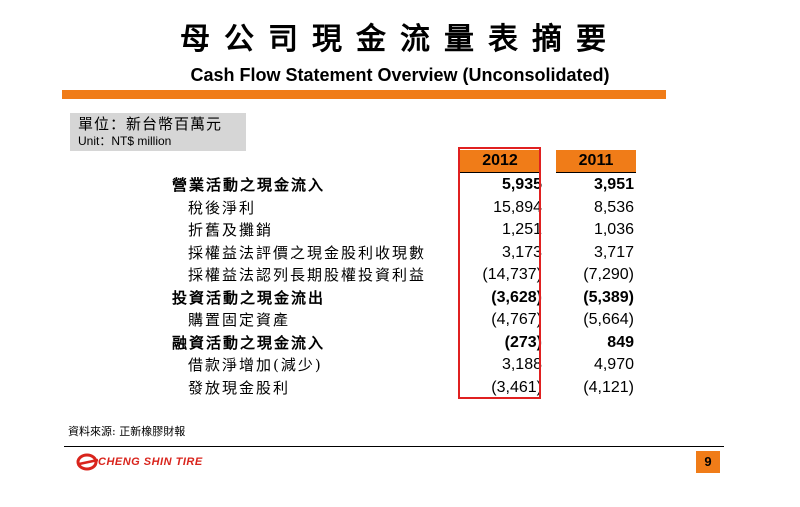 This screenshot has height=507, width=800. I want to click on unit-label-en: Unit：NT$ million, so click(125, 141).